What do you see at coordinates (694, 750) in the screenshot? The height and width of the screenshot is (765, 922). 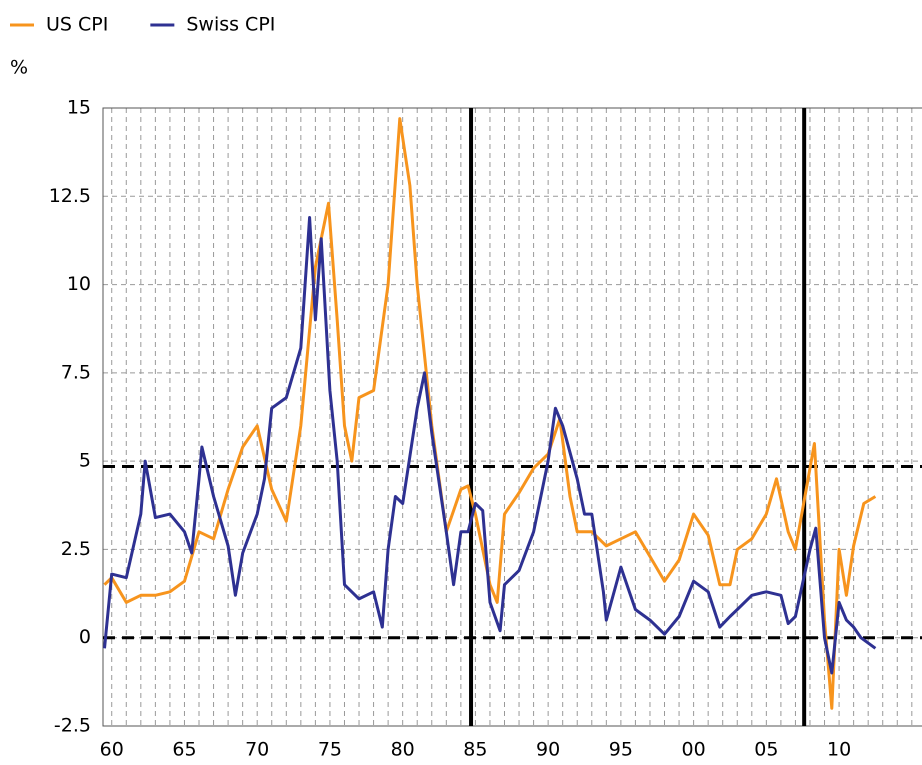 I see `x-tick-label: 00` at bounding box center [694, 750].